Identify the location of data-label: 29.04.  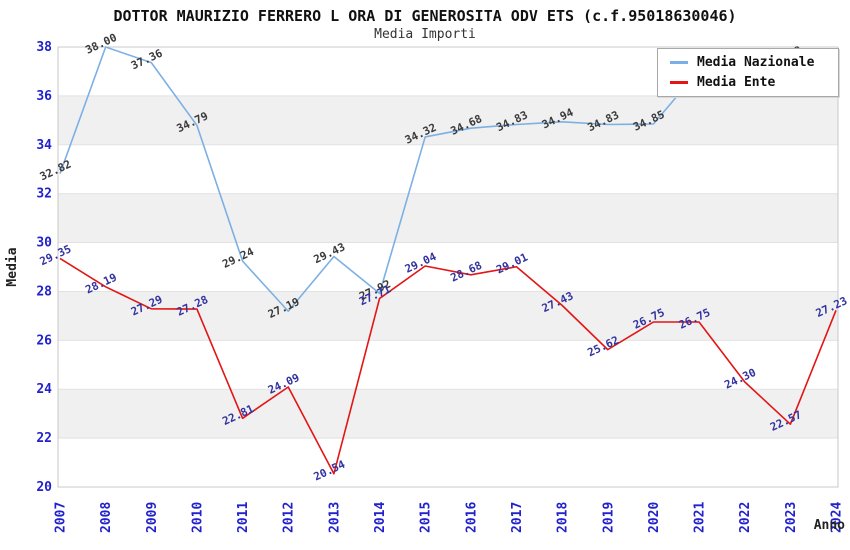
(421, 263).